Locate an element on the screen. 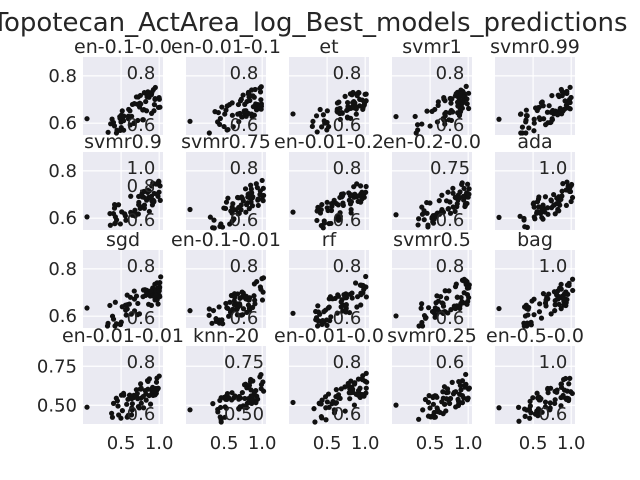 This screenshot has width=640, height=480. subplot-title: bag is located at coordinates (535, 240).